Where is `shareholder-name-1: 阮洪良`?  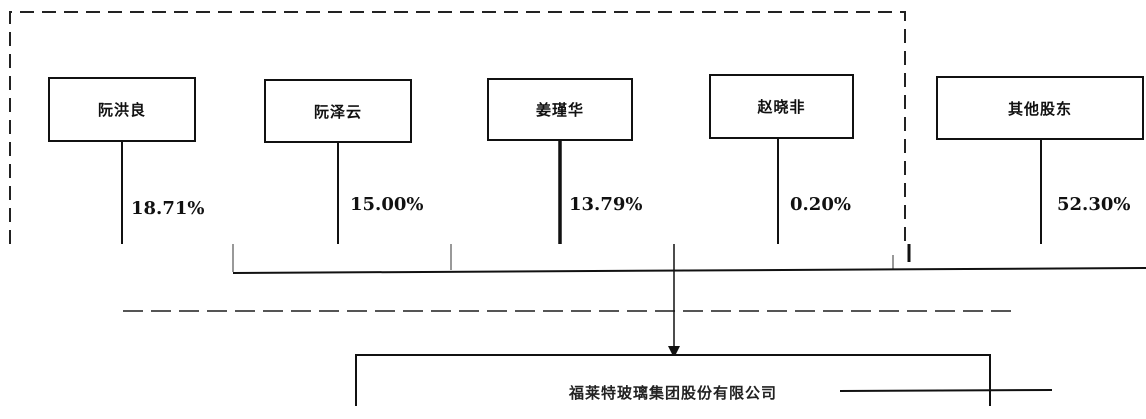
shareholder-name-1: 阮洪良 is located at coordinates (121, 110).